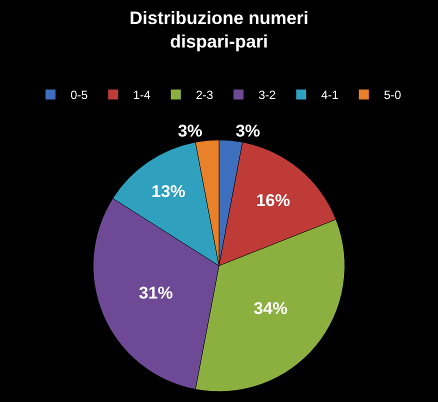 This screenshot has height=402, width=438. What do you see at coordinates (271, 308) in the screenshot?
I see `data-label: 34%` at bounding box center [271, 308].